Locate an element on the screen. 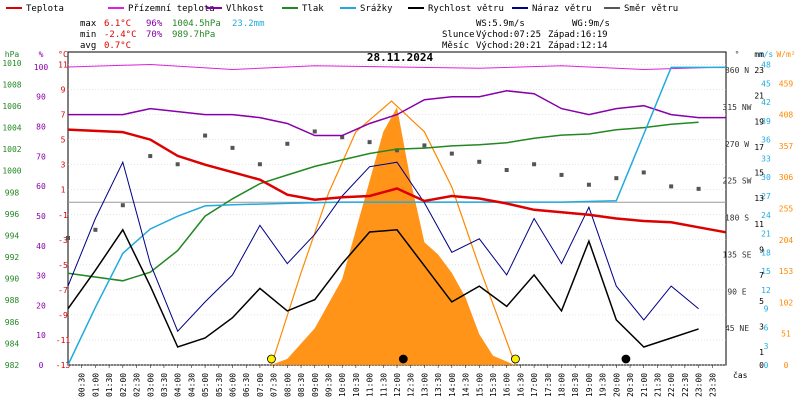 The height and width of the screenshot is (400, 800). percent-axis-tick: 40 is located at coordinates (41, 246).